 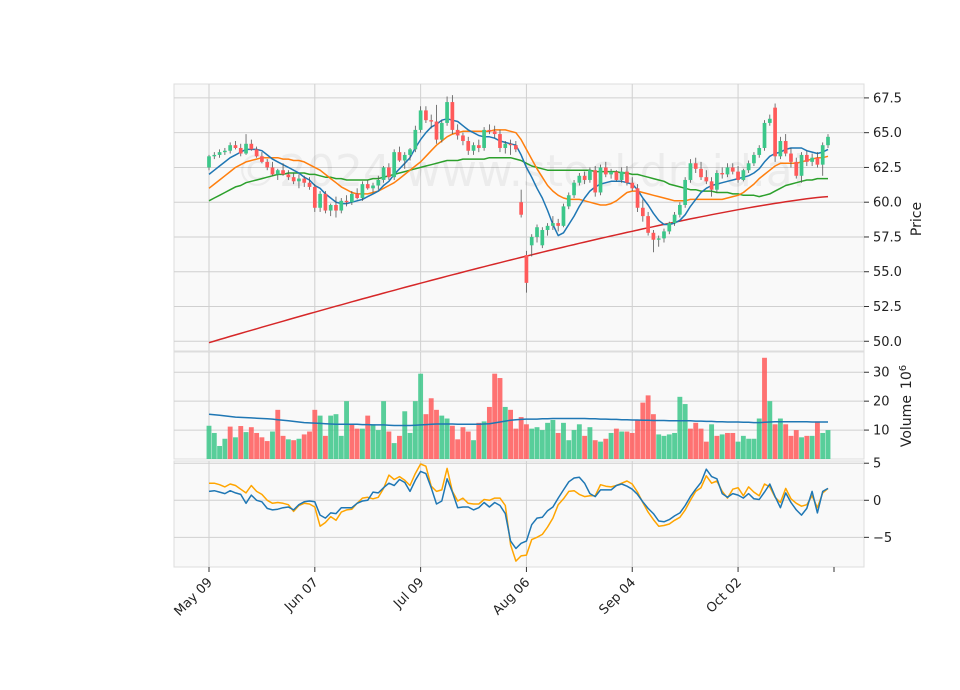 What do you see at coordinates (518, 512) in the screenshot?
I see `macd-lines` at bounding box center [518, 512].